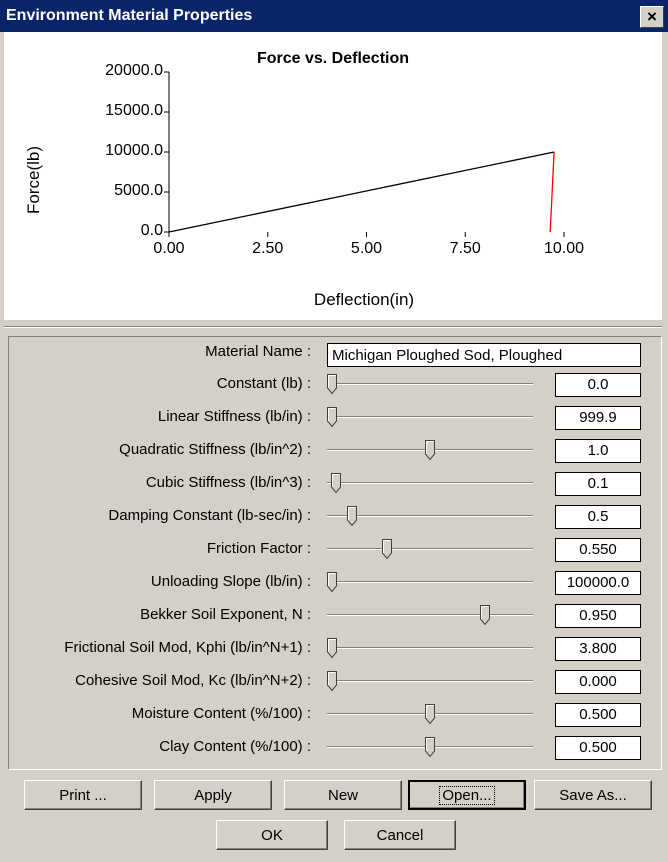 The width and height of the screenshot is (668, 862). Describe the element at coordinates (364, 299) in the screenshot. I see `x-axis-label: Deflection(in)` at that location.